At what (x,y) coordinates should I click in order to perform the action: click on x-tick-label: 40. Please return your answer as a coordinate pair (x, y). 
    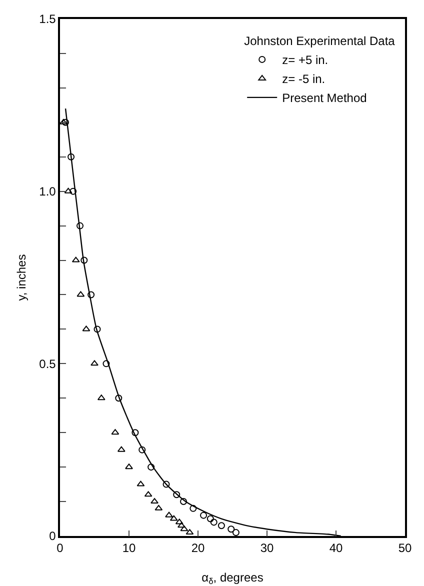
    Looking at the image, I should click on (336, 548).